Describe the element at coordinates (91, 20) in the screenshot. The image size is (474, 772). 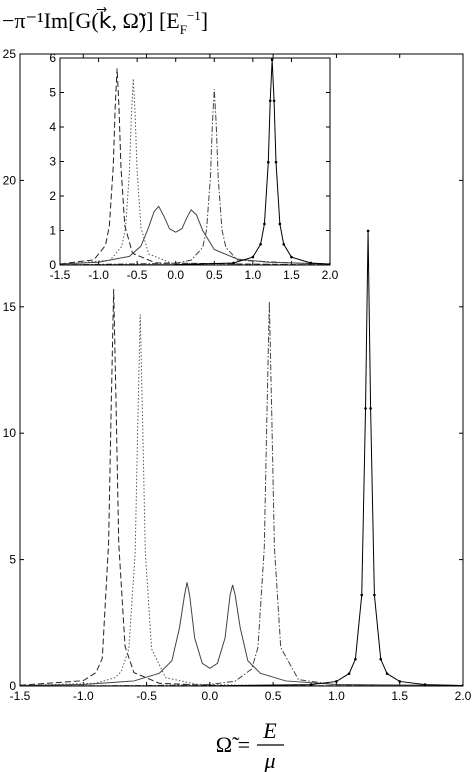
I see `y-label-main: −π⁻¹Im[G(k⃗, Ω̃)] [E` at that location.